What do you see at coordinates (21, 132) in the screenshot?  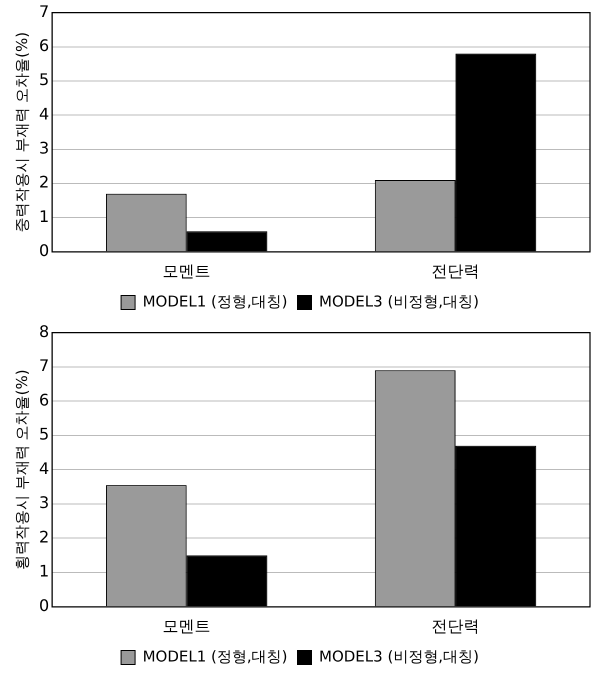 I see `y-axis-title: 중력작용시 부재력 오차율(%)` at bounding box center [21, 132].